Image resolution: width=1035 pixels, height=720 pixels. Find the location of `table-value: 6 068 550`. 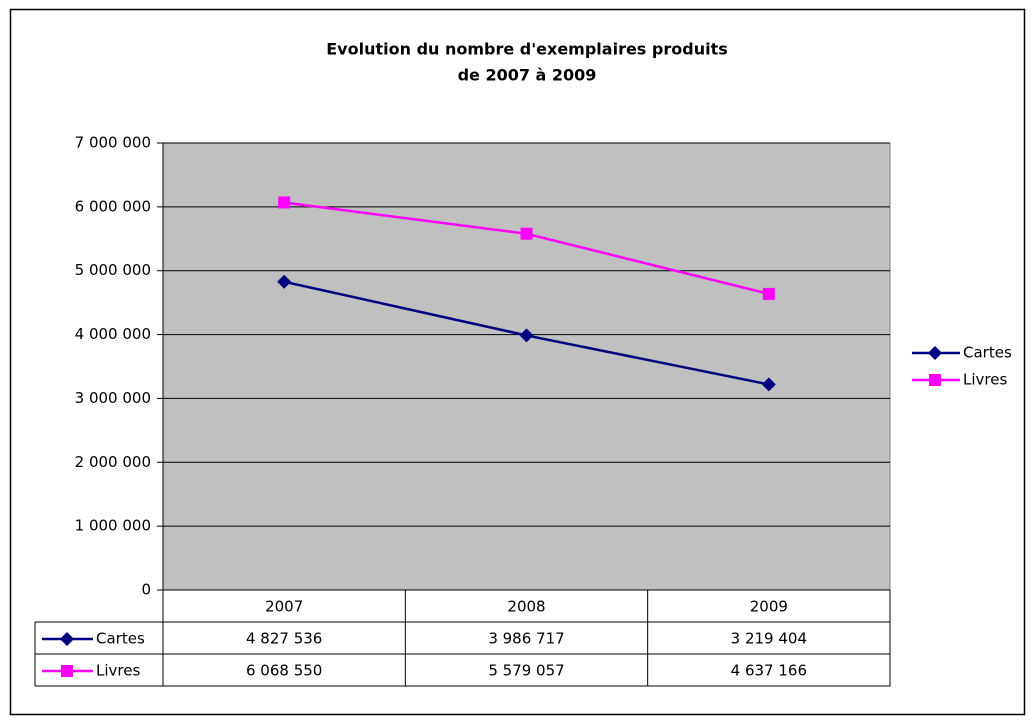

table-value: 6 068 550 is located at coordinates (284, 671).